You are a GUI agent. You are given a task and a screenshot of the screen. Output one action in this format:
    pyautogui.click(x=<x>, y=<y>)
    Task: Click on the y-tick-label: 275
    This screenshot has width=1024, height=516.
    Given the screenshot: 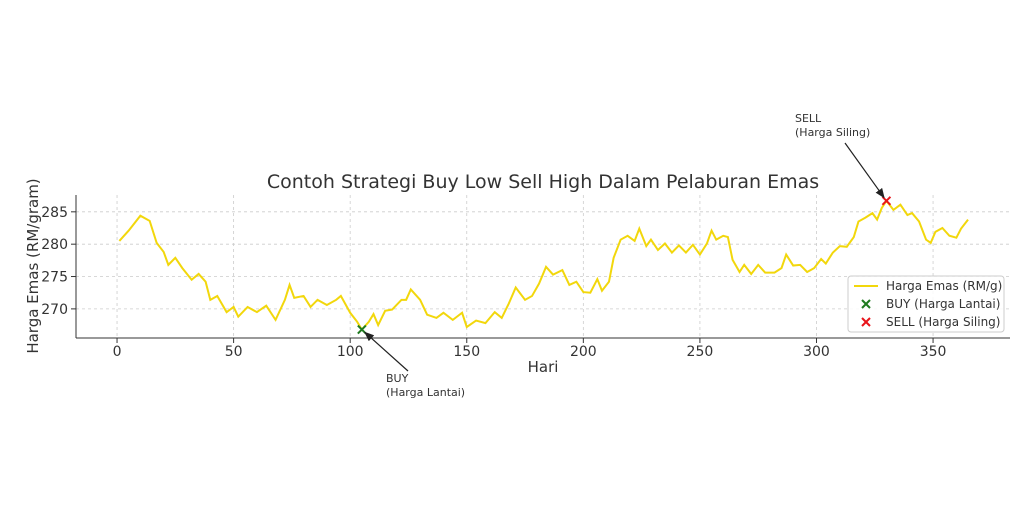 What is the action you would take?
    pyautogui.click(x=54, y=278)
    